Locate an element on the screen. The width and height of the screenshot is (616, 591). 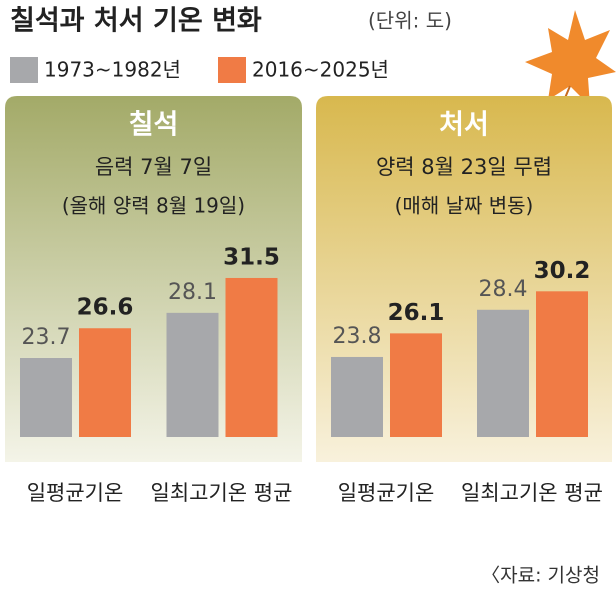
value-label: 26.1 is located at coordinates (416, 313).